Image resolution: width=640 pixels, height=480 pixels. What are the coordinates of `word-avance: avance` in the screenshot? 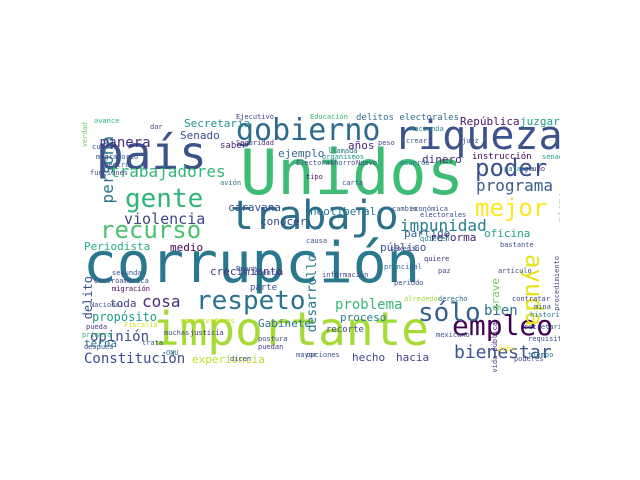 It's located at (107, 121).